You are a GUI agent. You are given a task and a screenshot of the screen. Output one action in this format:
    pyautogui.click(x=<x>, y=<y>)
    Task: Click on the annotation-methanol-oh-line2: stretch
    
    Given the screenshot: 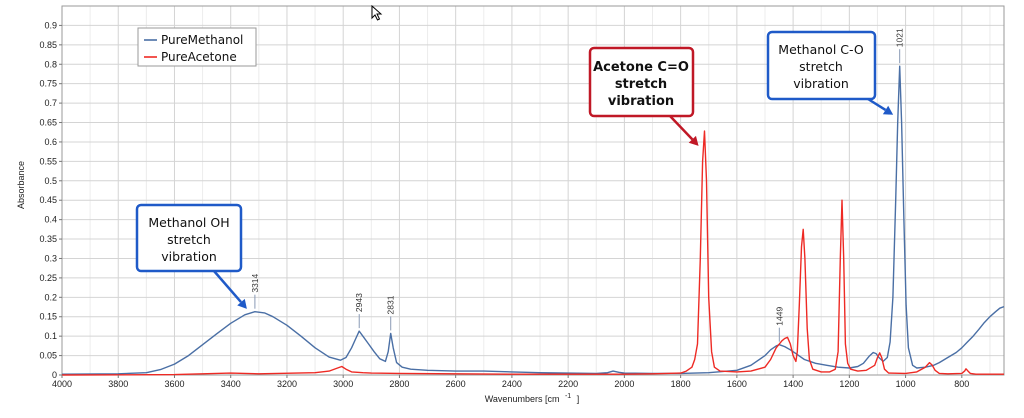 What is the action you would take?
    pyautogui.click(x=189, y=239)
    